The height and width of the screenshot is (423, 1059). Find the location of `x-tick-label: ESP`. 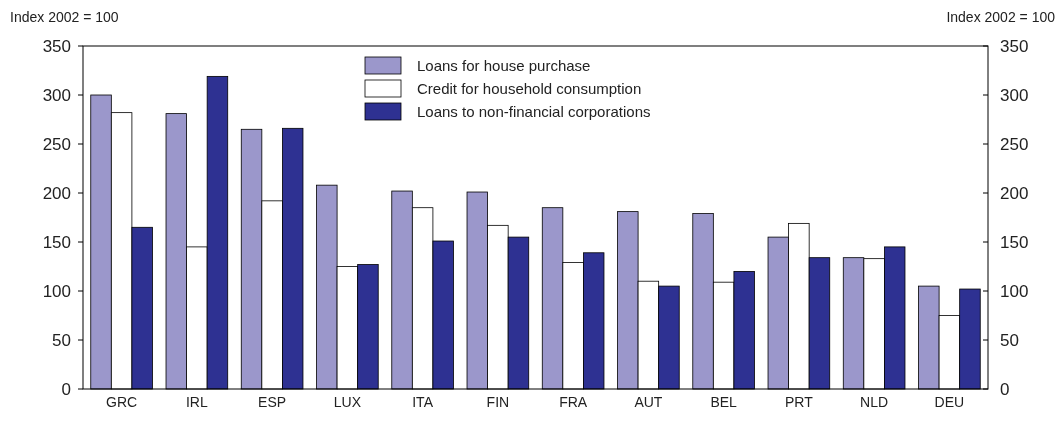

x-tick-label: ESP is located at coordinates (272, 402).